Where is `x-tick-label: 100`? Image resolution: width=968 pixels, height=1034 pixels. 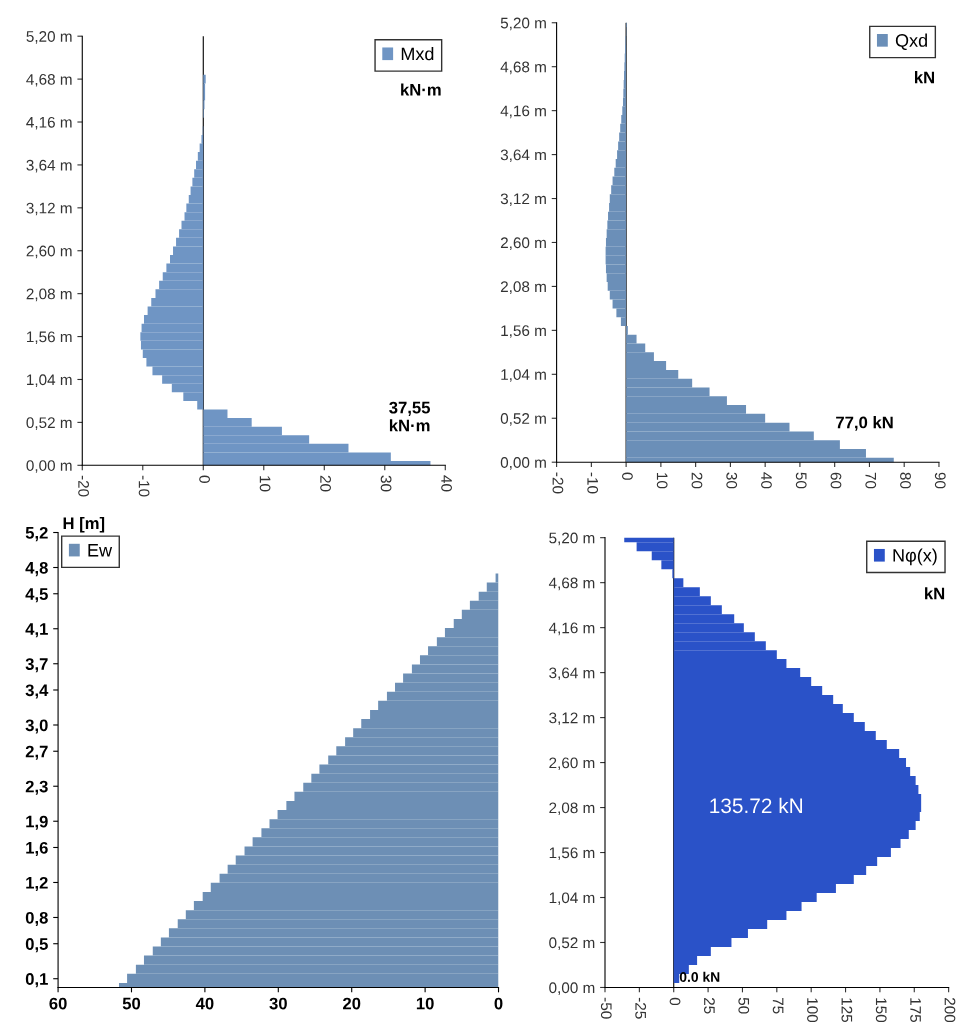
x-tick-label: 100 is located at coordinates (812, 1010).